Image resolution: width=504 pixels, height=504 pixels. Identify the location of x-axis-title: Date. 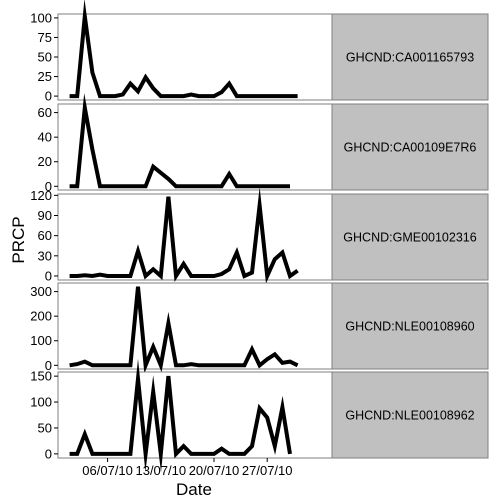
(194, 489).